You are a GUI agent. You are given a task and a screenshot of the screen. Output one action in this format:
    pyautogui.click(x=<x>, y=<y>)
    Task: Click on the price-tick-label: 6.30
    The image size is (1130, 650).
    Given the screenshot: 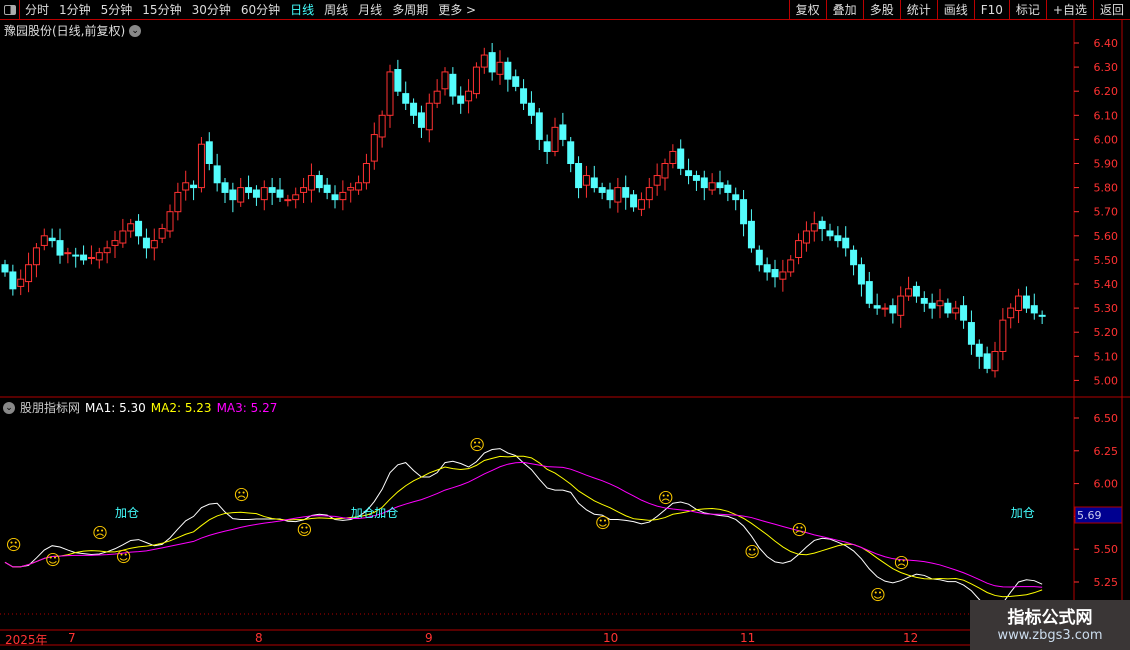 What is the action you would take?
    pyautogui.click(x=1106, y=67)
    